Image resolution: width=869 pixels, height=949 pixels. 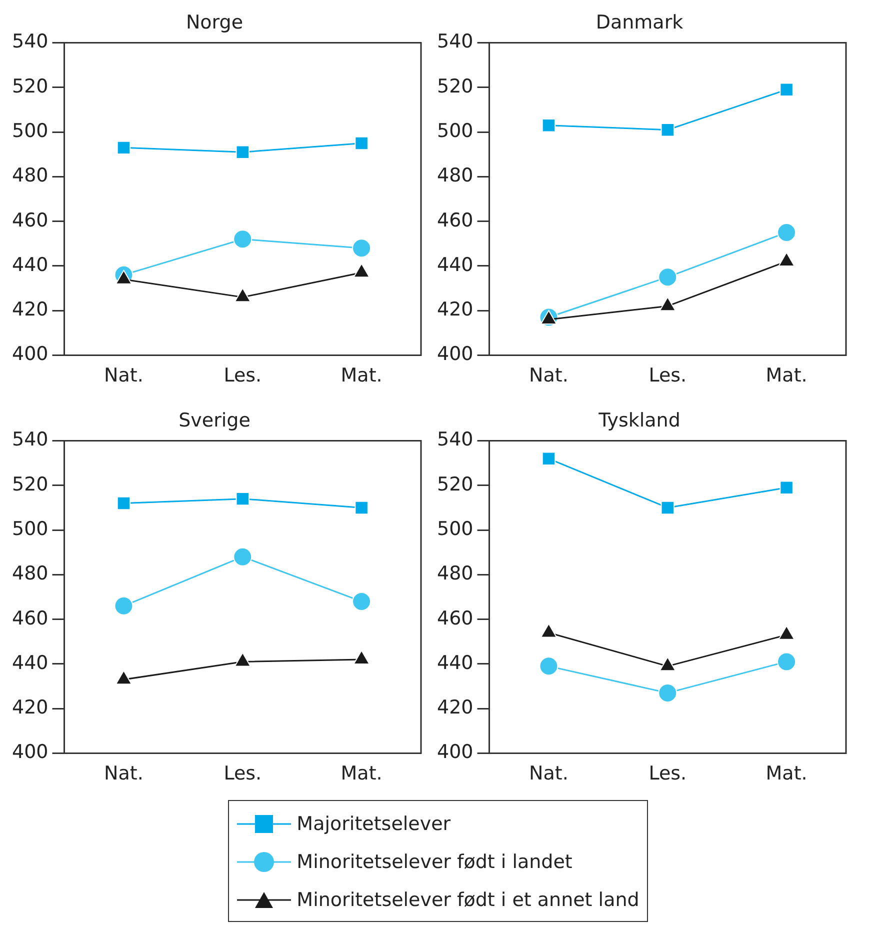 What do you see at coordinates (214, 420) in the screenshot?
I see `chart-title: Sverige` at bounding box center [214, 420].